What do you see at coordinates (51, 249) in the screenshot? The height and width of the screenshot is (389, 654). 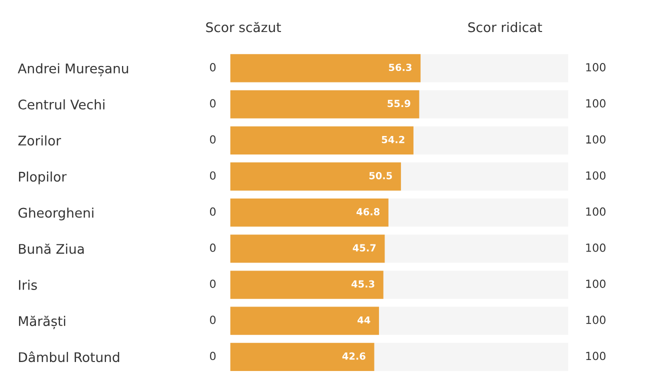 I see `y-tick-label: Bună Ziua` at bounding box center [51, 249].